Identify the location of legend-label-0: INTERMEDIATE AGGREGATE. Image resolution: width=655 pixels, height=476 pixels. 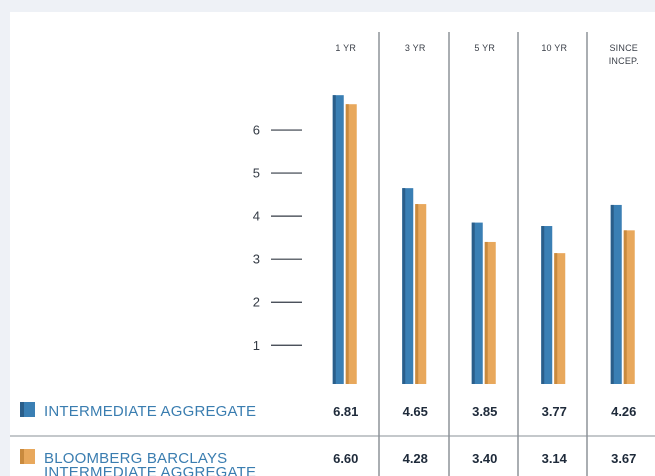
(150, 411).